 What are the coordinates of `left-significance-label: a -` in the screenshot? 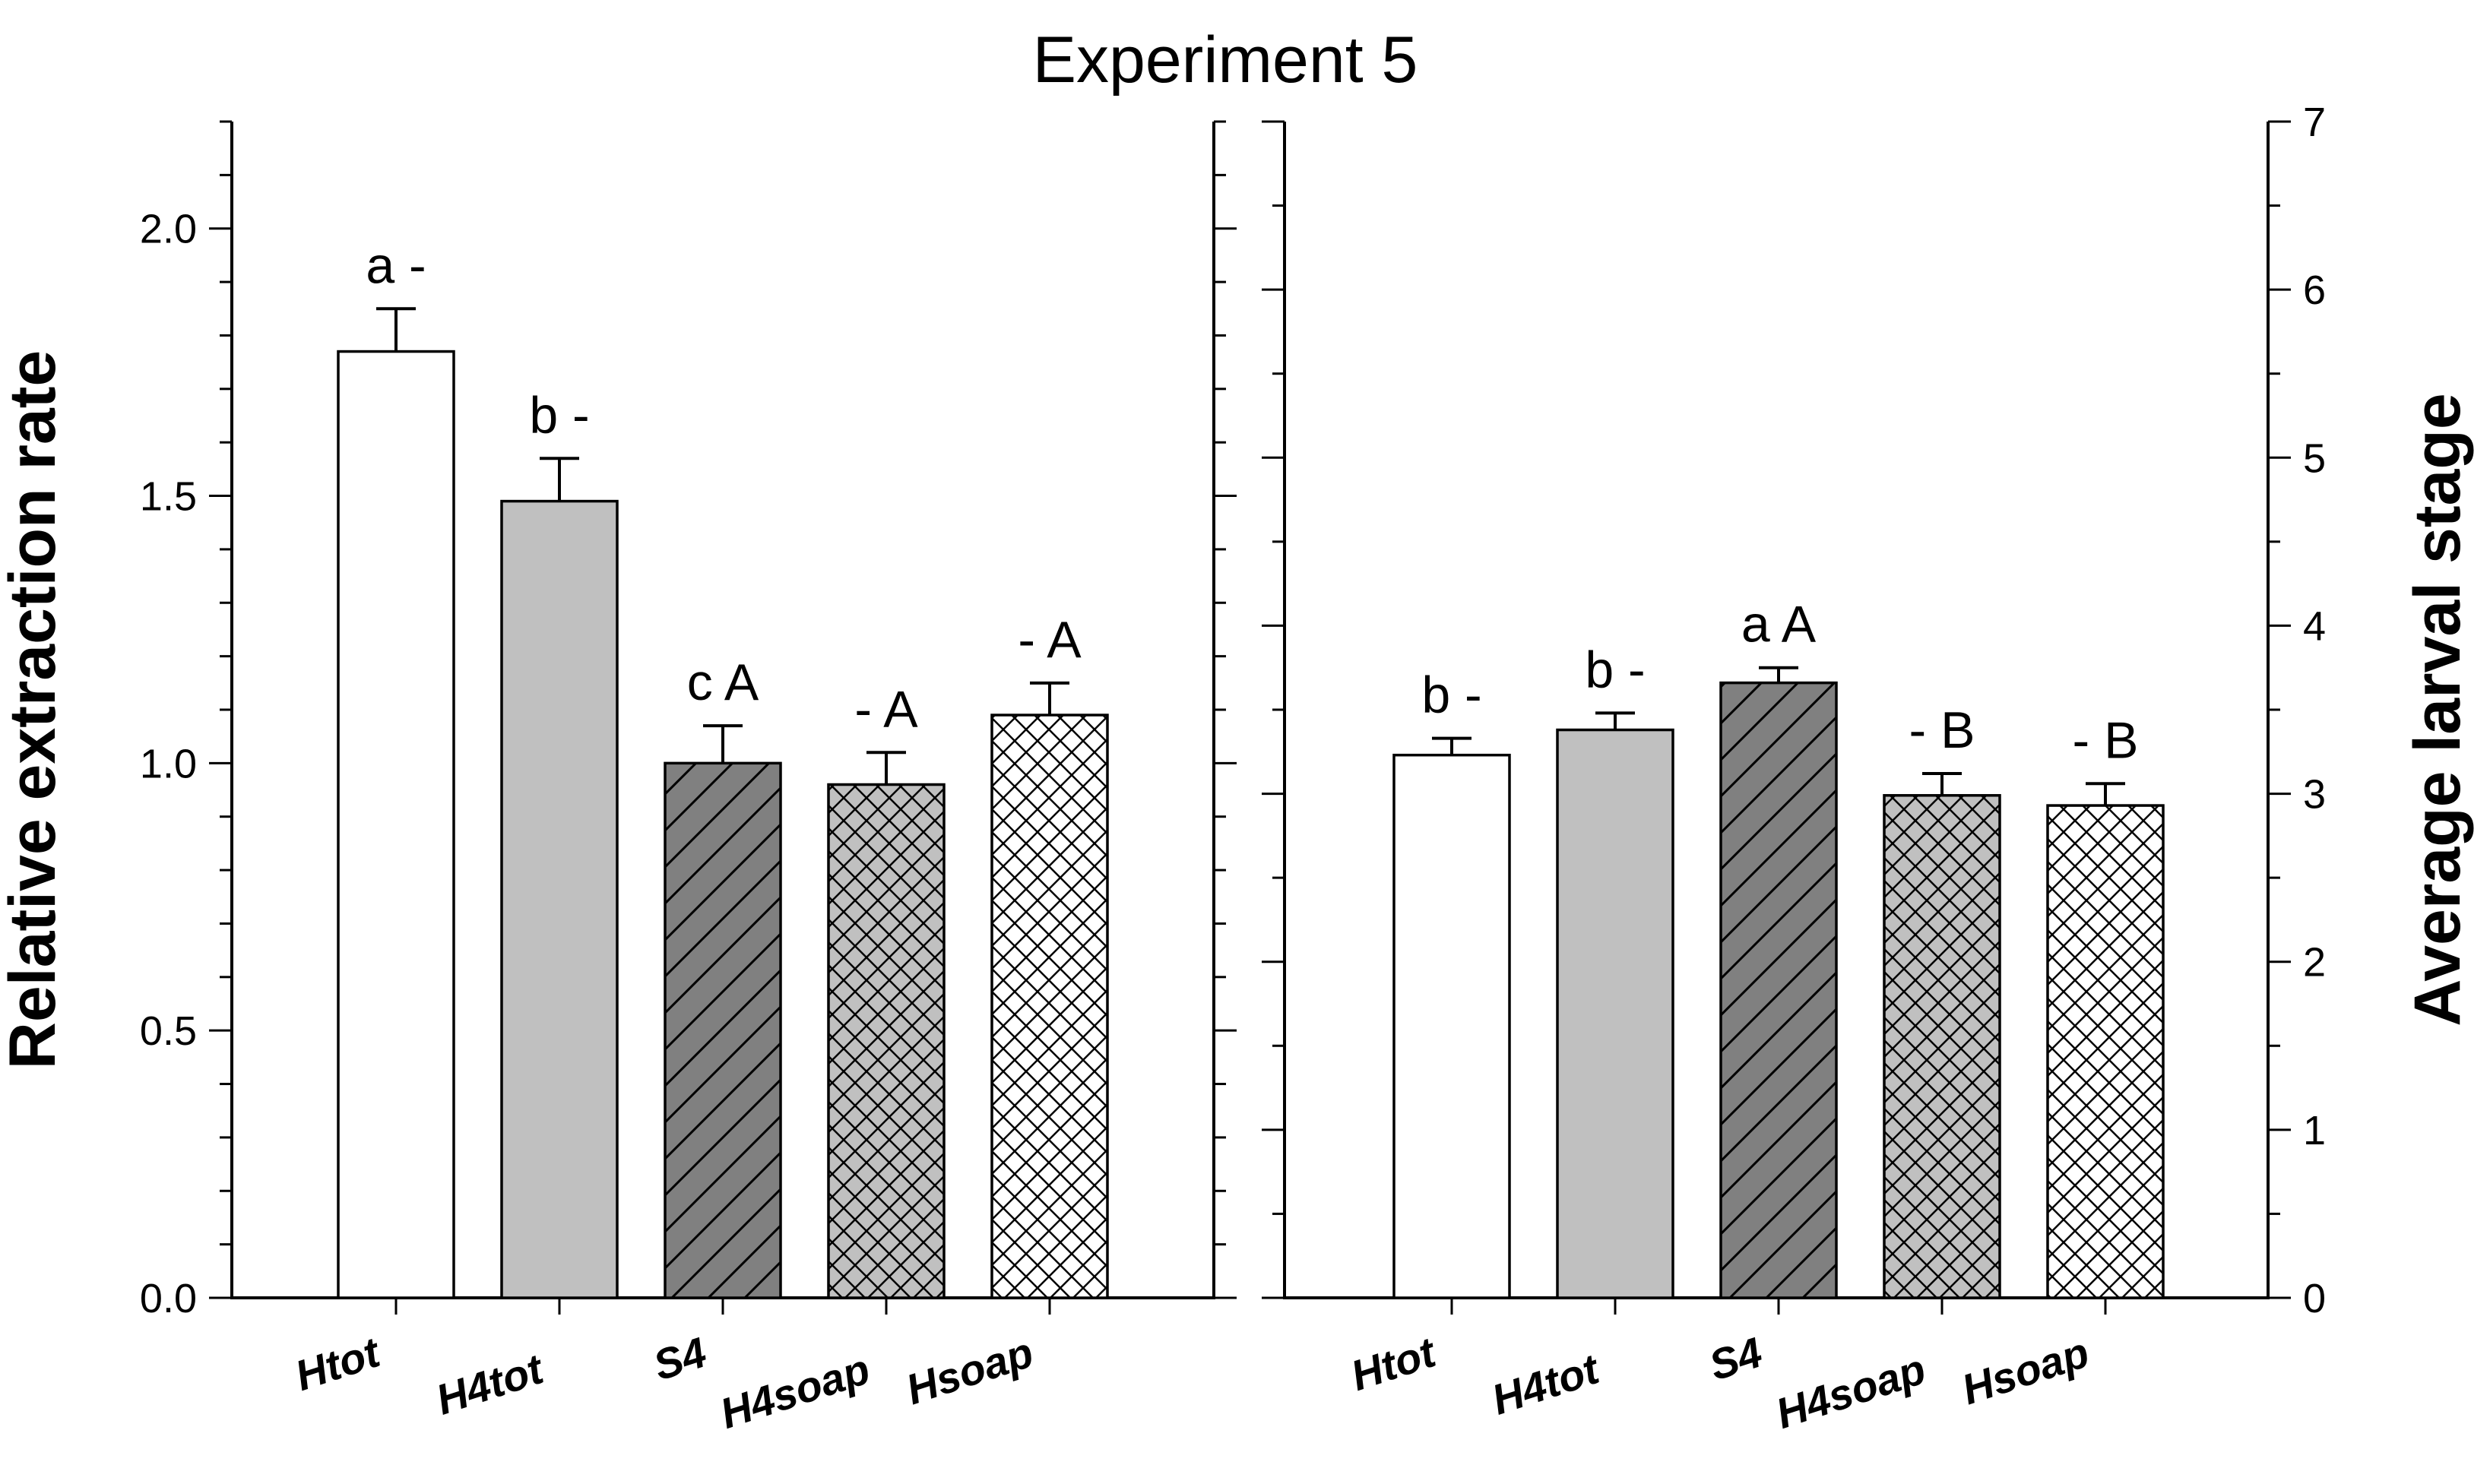 It's located at (396, 265).